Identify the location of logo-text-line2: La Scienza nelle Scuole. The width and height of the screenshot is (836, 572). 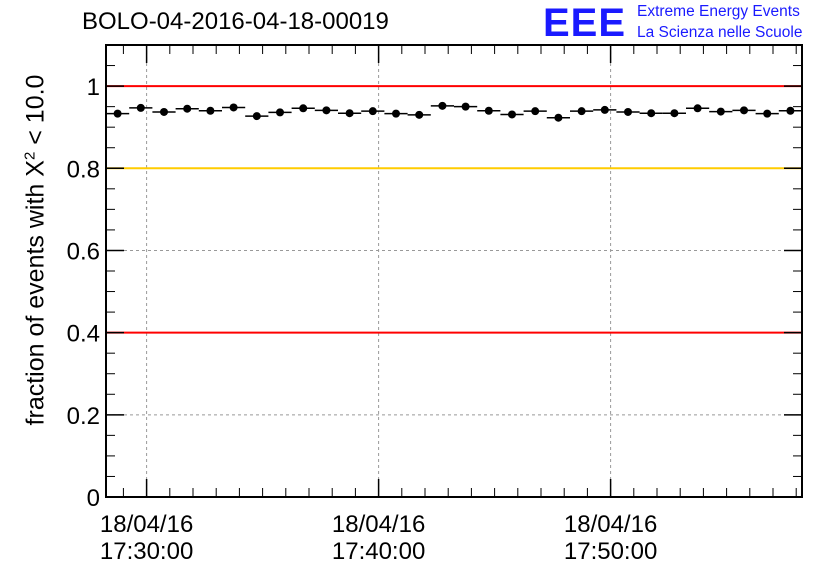
(720, 32).